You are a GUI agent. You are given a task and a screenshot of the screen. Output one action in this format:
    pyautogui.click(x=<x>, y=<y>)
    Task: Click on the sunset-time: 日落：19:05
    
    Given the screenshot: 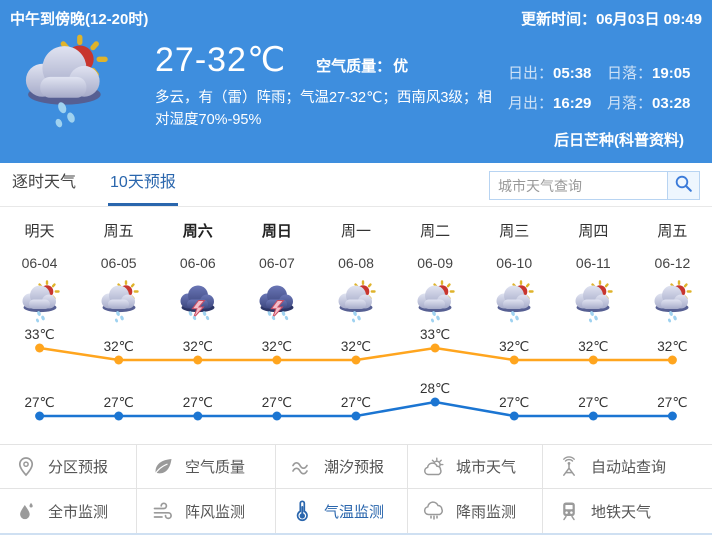 What is the action you would take?
    pyautogui.click(x=649, y=73)
    